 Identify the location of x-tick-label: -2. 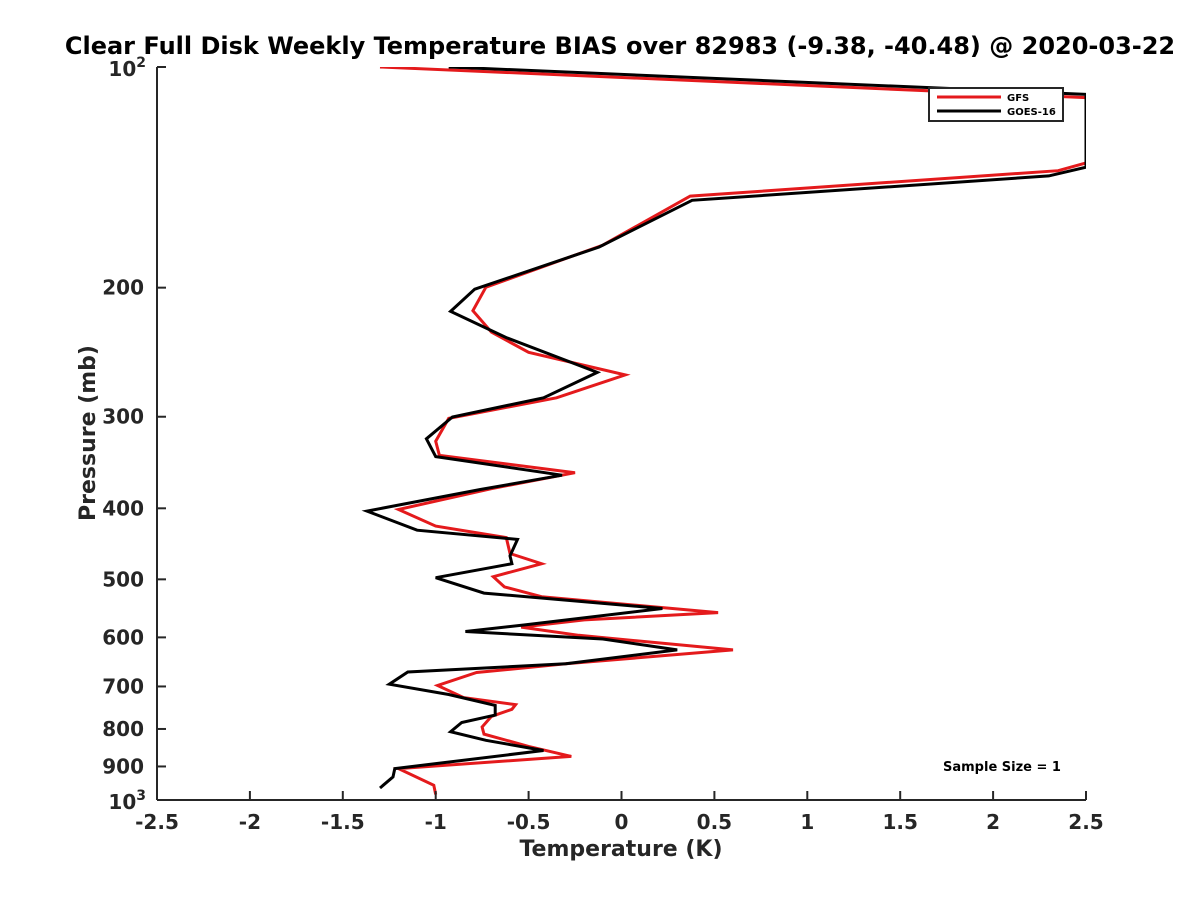
(250, 822).